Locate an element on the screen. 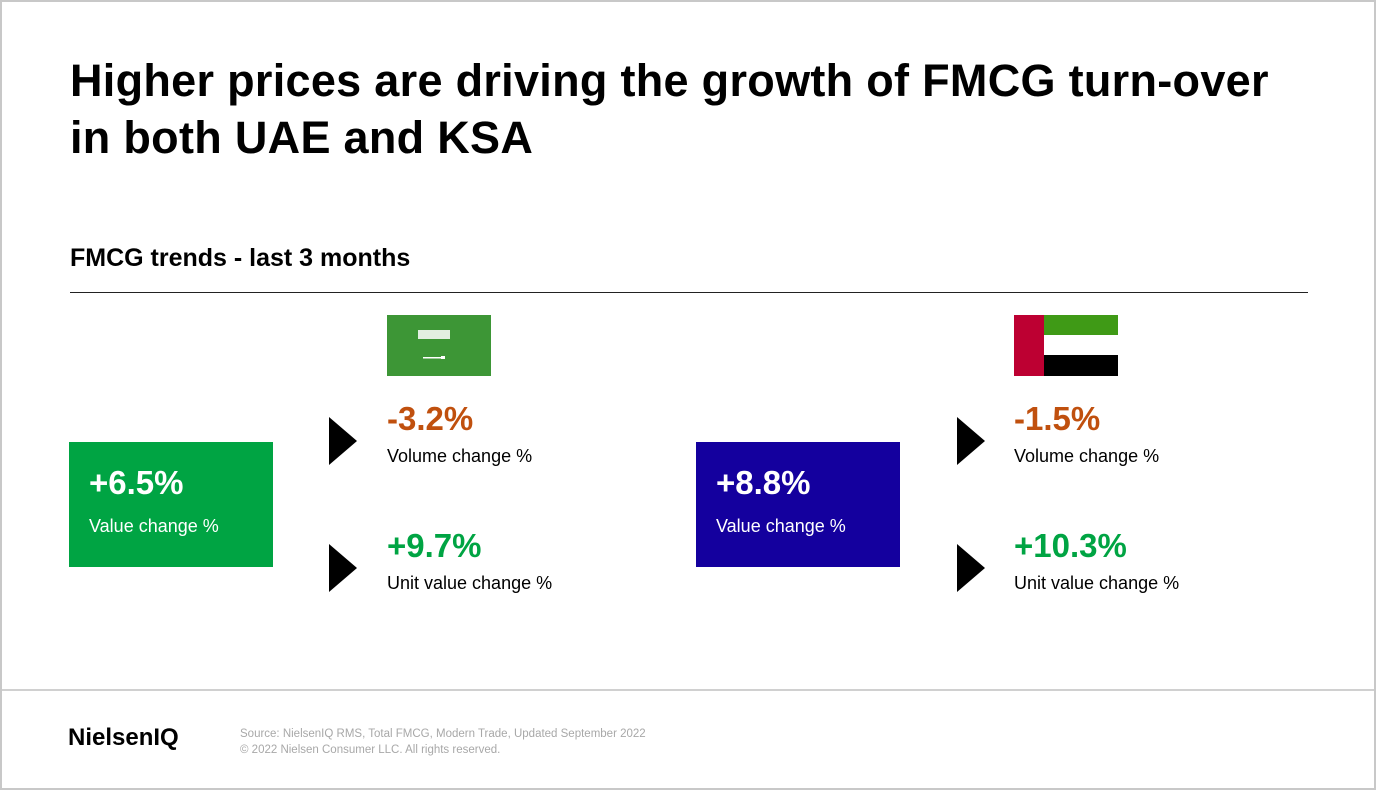  section-subtitle: FMCG trends - last 3 months is located at coordinates (240, 258).